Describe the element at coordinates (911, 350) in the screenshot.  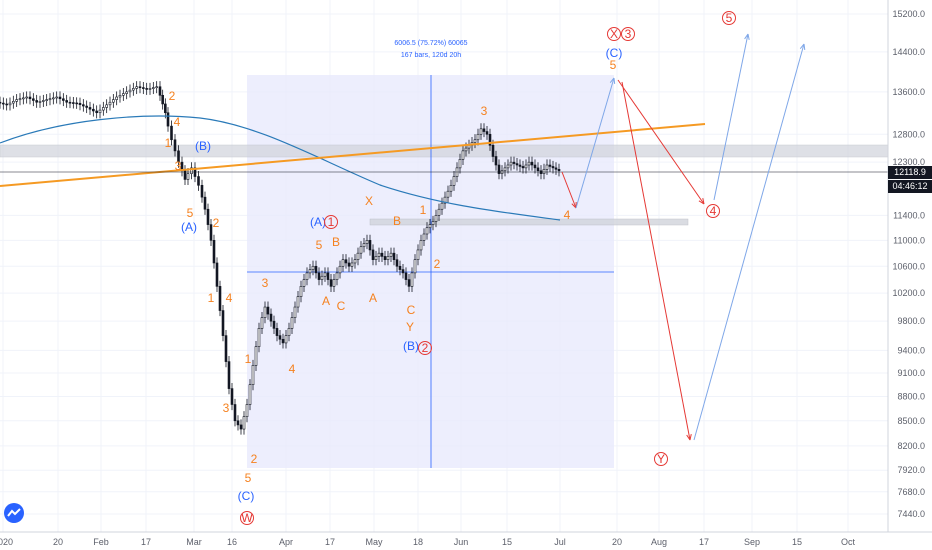
I see `y-tick-label: 9400.0` at that location.